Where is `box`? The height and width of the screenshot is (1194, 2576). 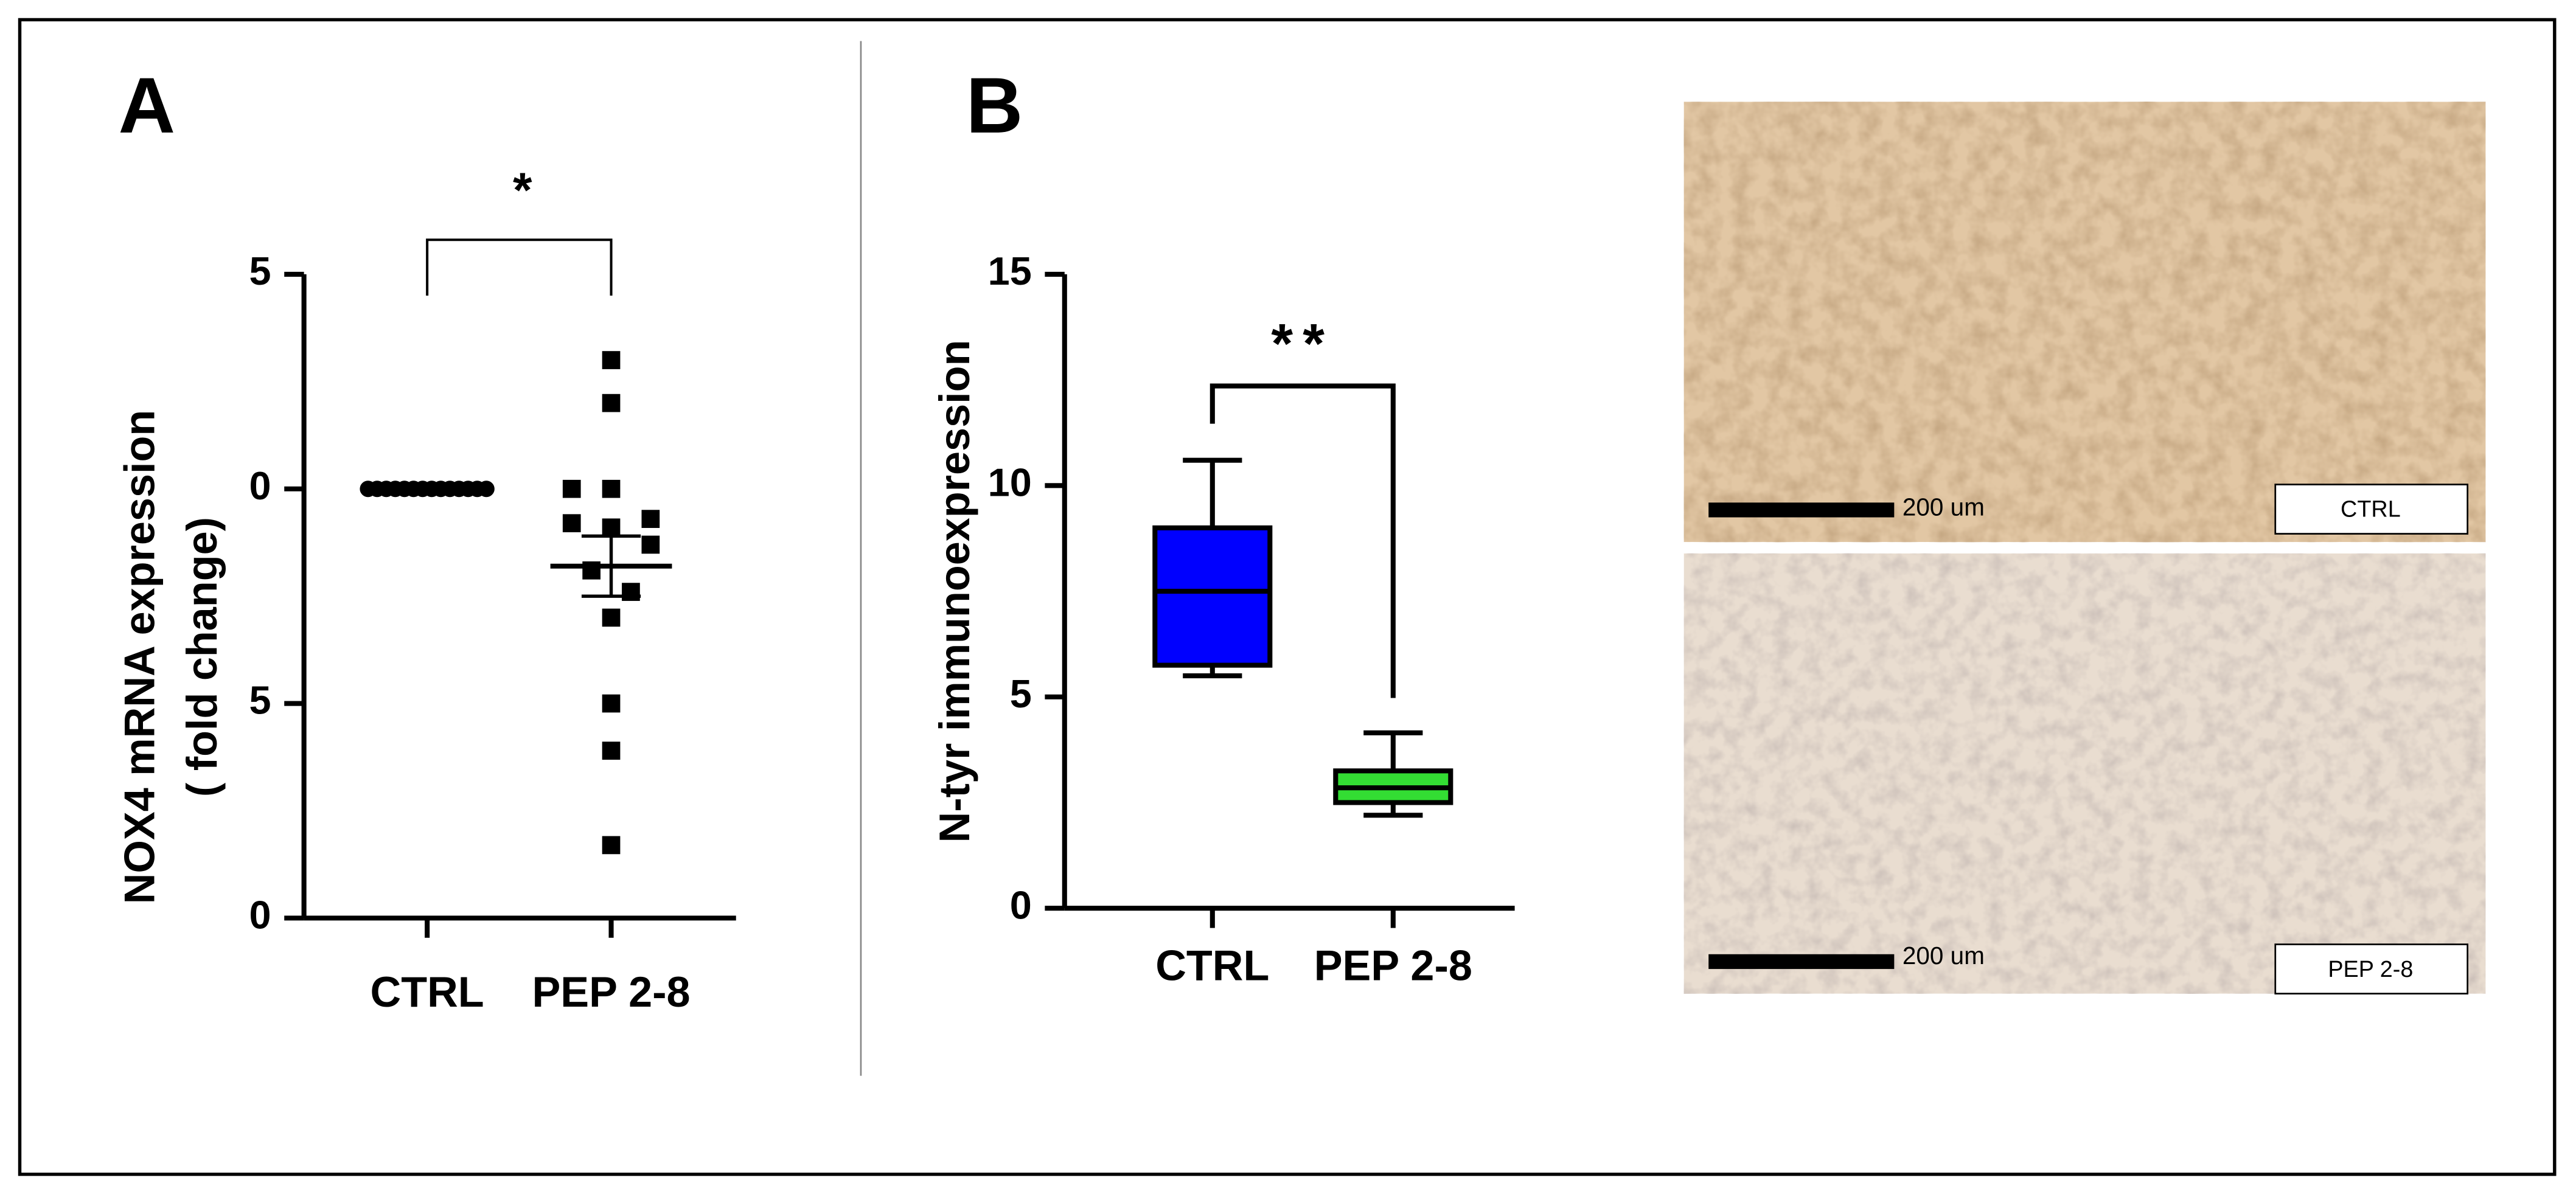
box is located at coordinates (1212, 596).